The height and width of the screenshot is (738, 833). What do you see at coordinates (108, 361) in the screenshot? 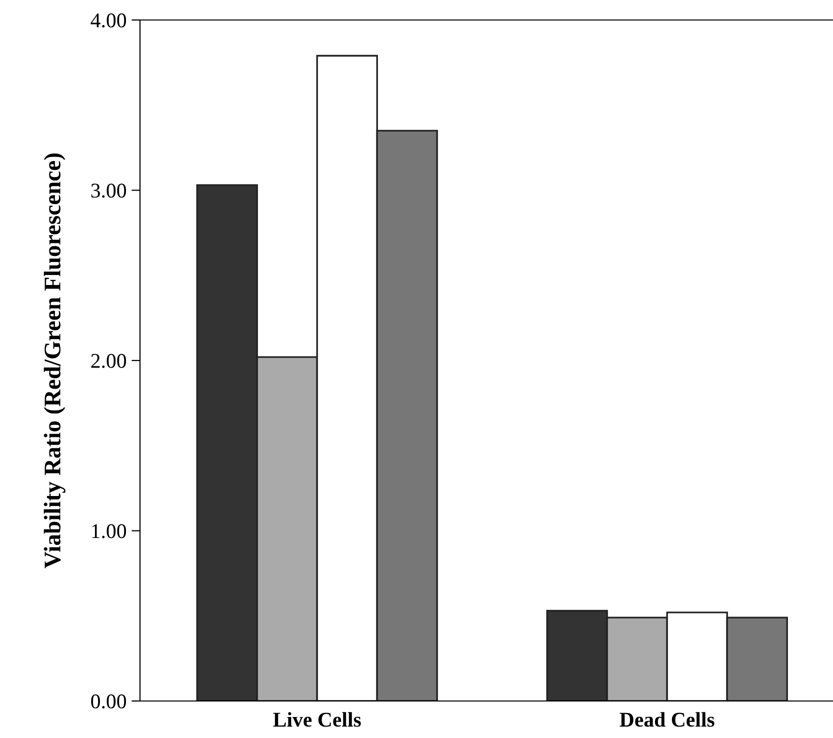
I see `y-tick-label: 2.00` at bounding box center [108, 361].